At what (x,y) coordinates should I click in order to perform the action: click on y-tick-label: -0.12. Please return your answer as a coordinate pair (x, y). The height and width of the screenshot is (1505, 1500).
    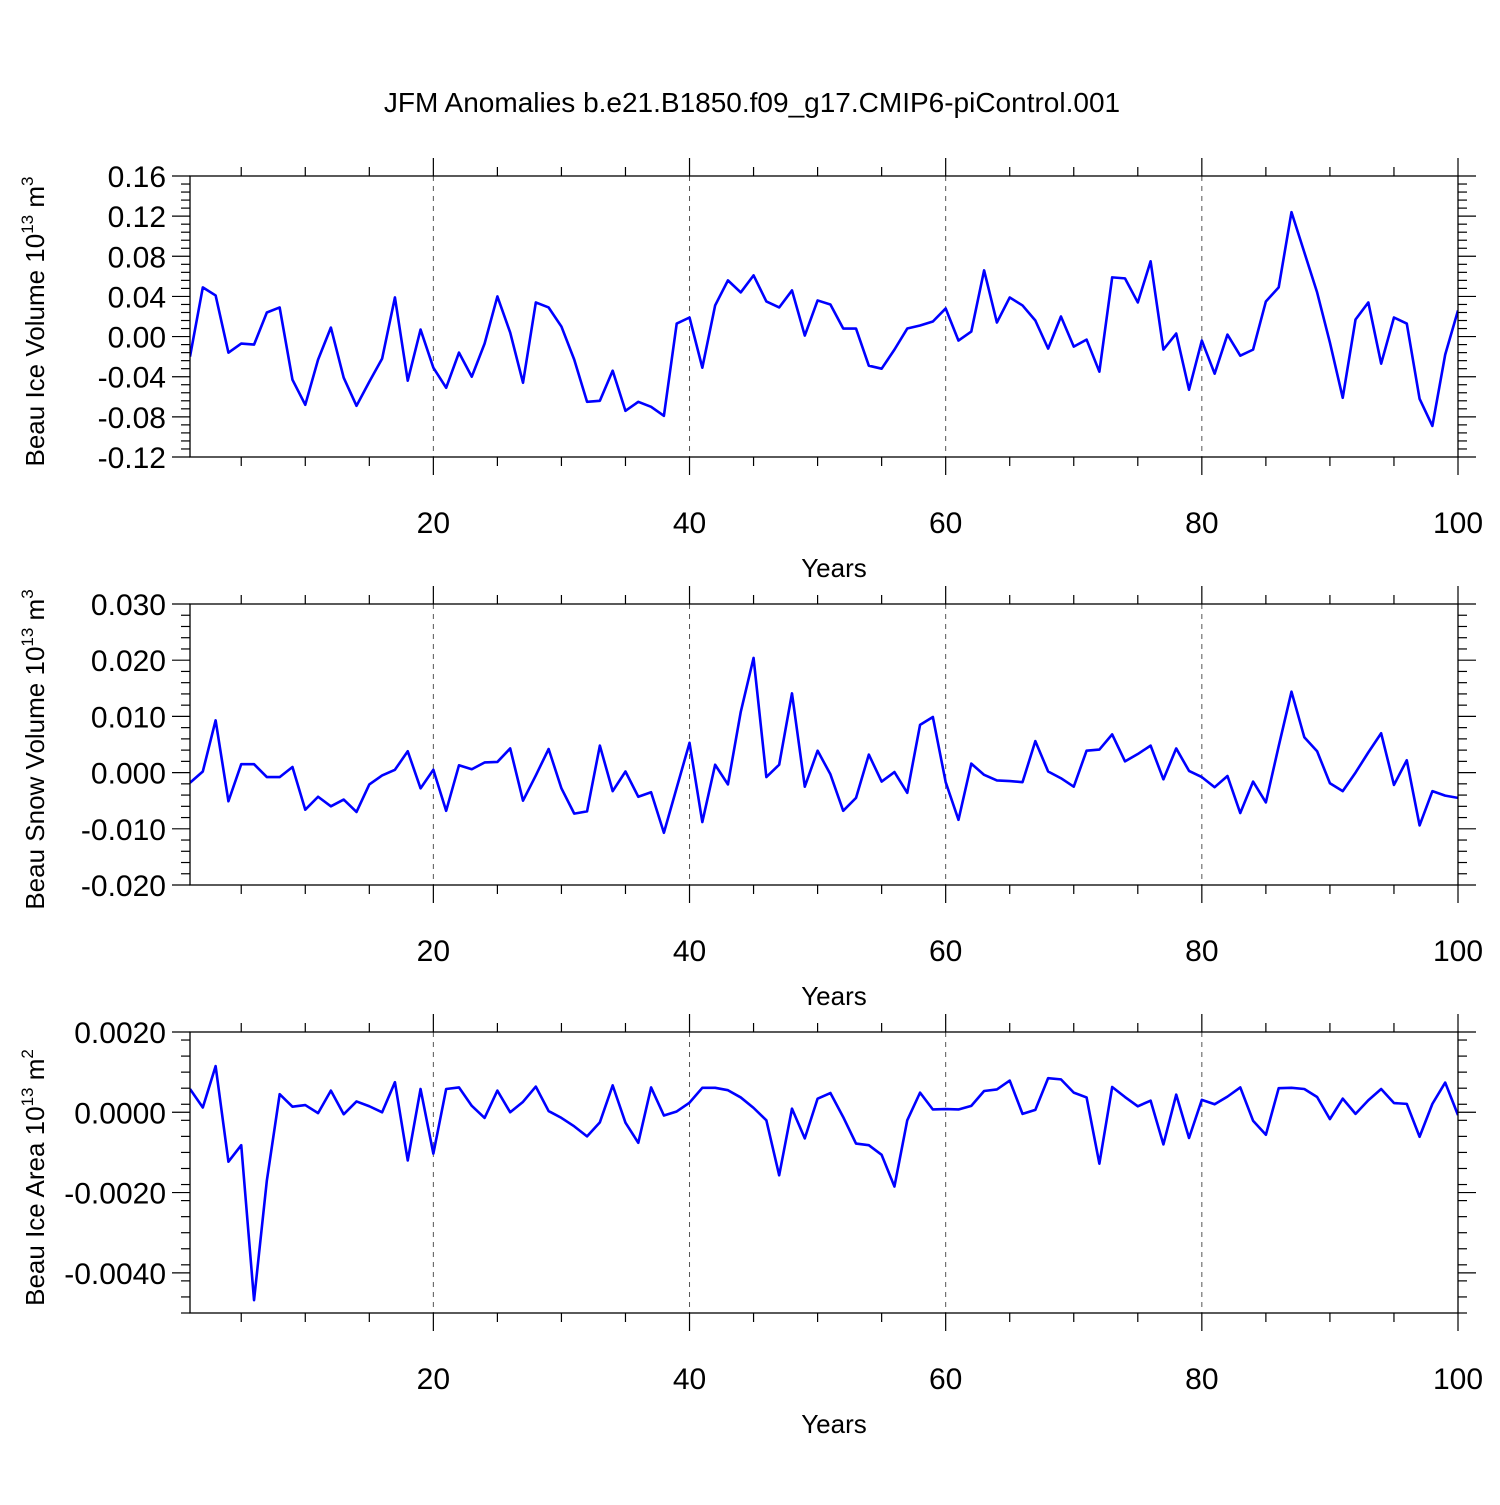
    Looking at the image, I should click on (132, 458).